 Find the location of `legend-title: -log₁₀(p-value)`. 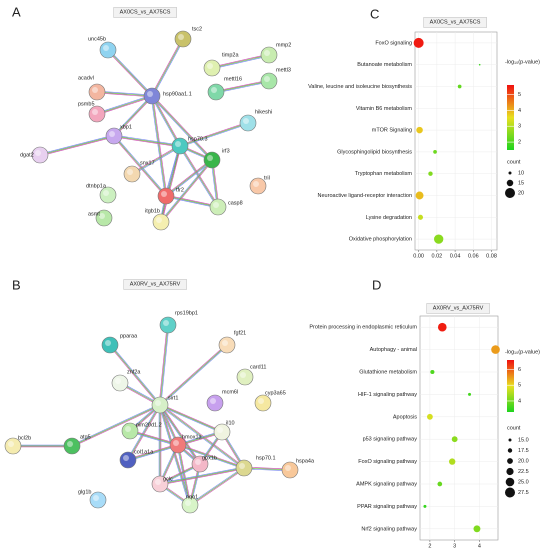

legend-title: -log₁₀(p-value) is located at coordinates (522, 62).